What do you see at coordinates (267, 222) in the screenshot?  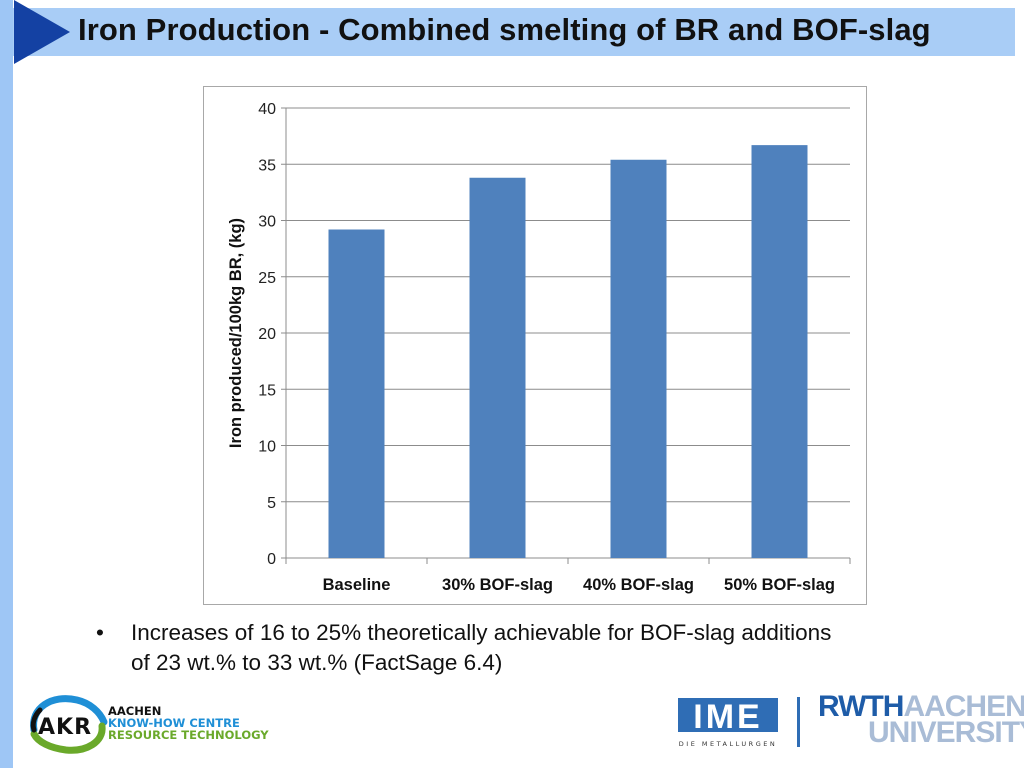 I see `y-tick-label: 30` at bounding box center [267, 222].